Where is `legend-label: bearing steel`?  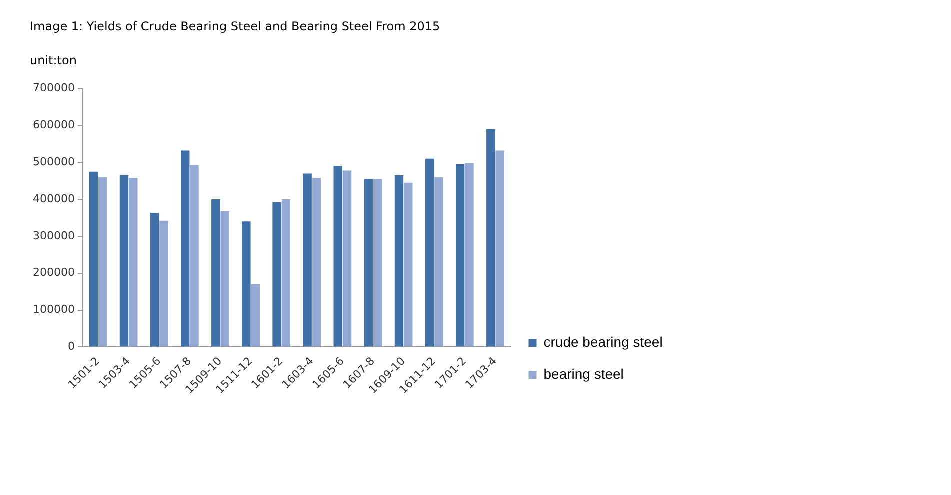 legend-label: bearing steel is located at coordinates (584, 374).